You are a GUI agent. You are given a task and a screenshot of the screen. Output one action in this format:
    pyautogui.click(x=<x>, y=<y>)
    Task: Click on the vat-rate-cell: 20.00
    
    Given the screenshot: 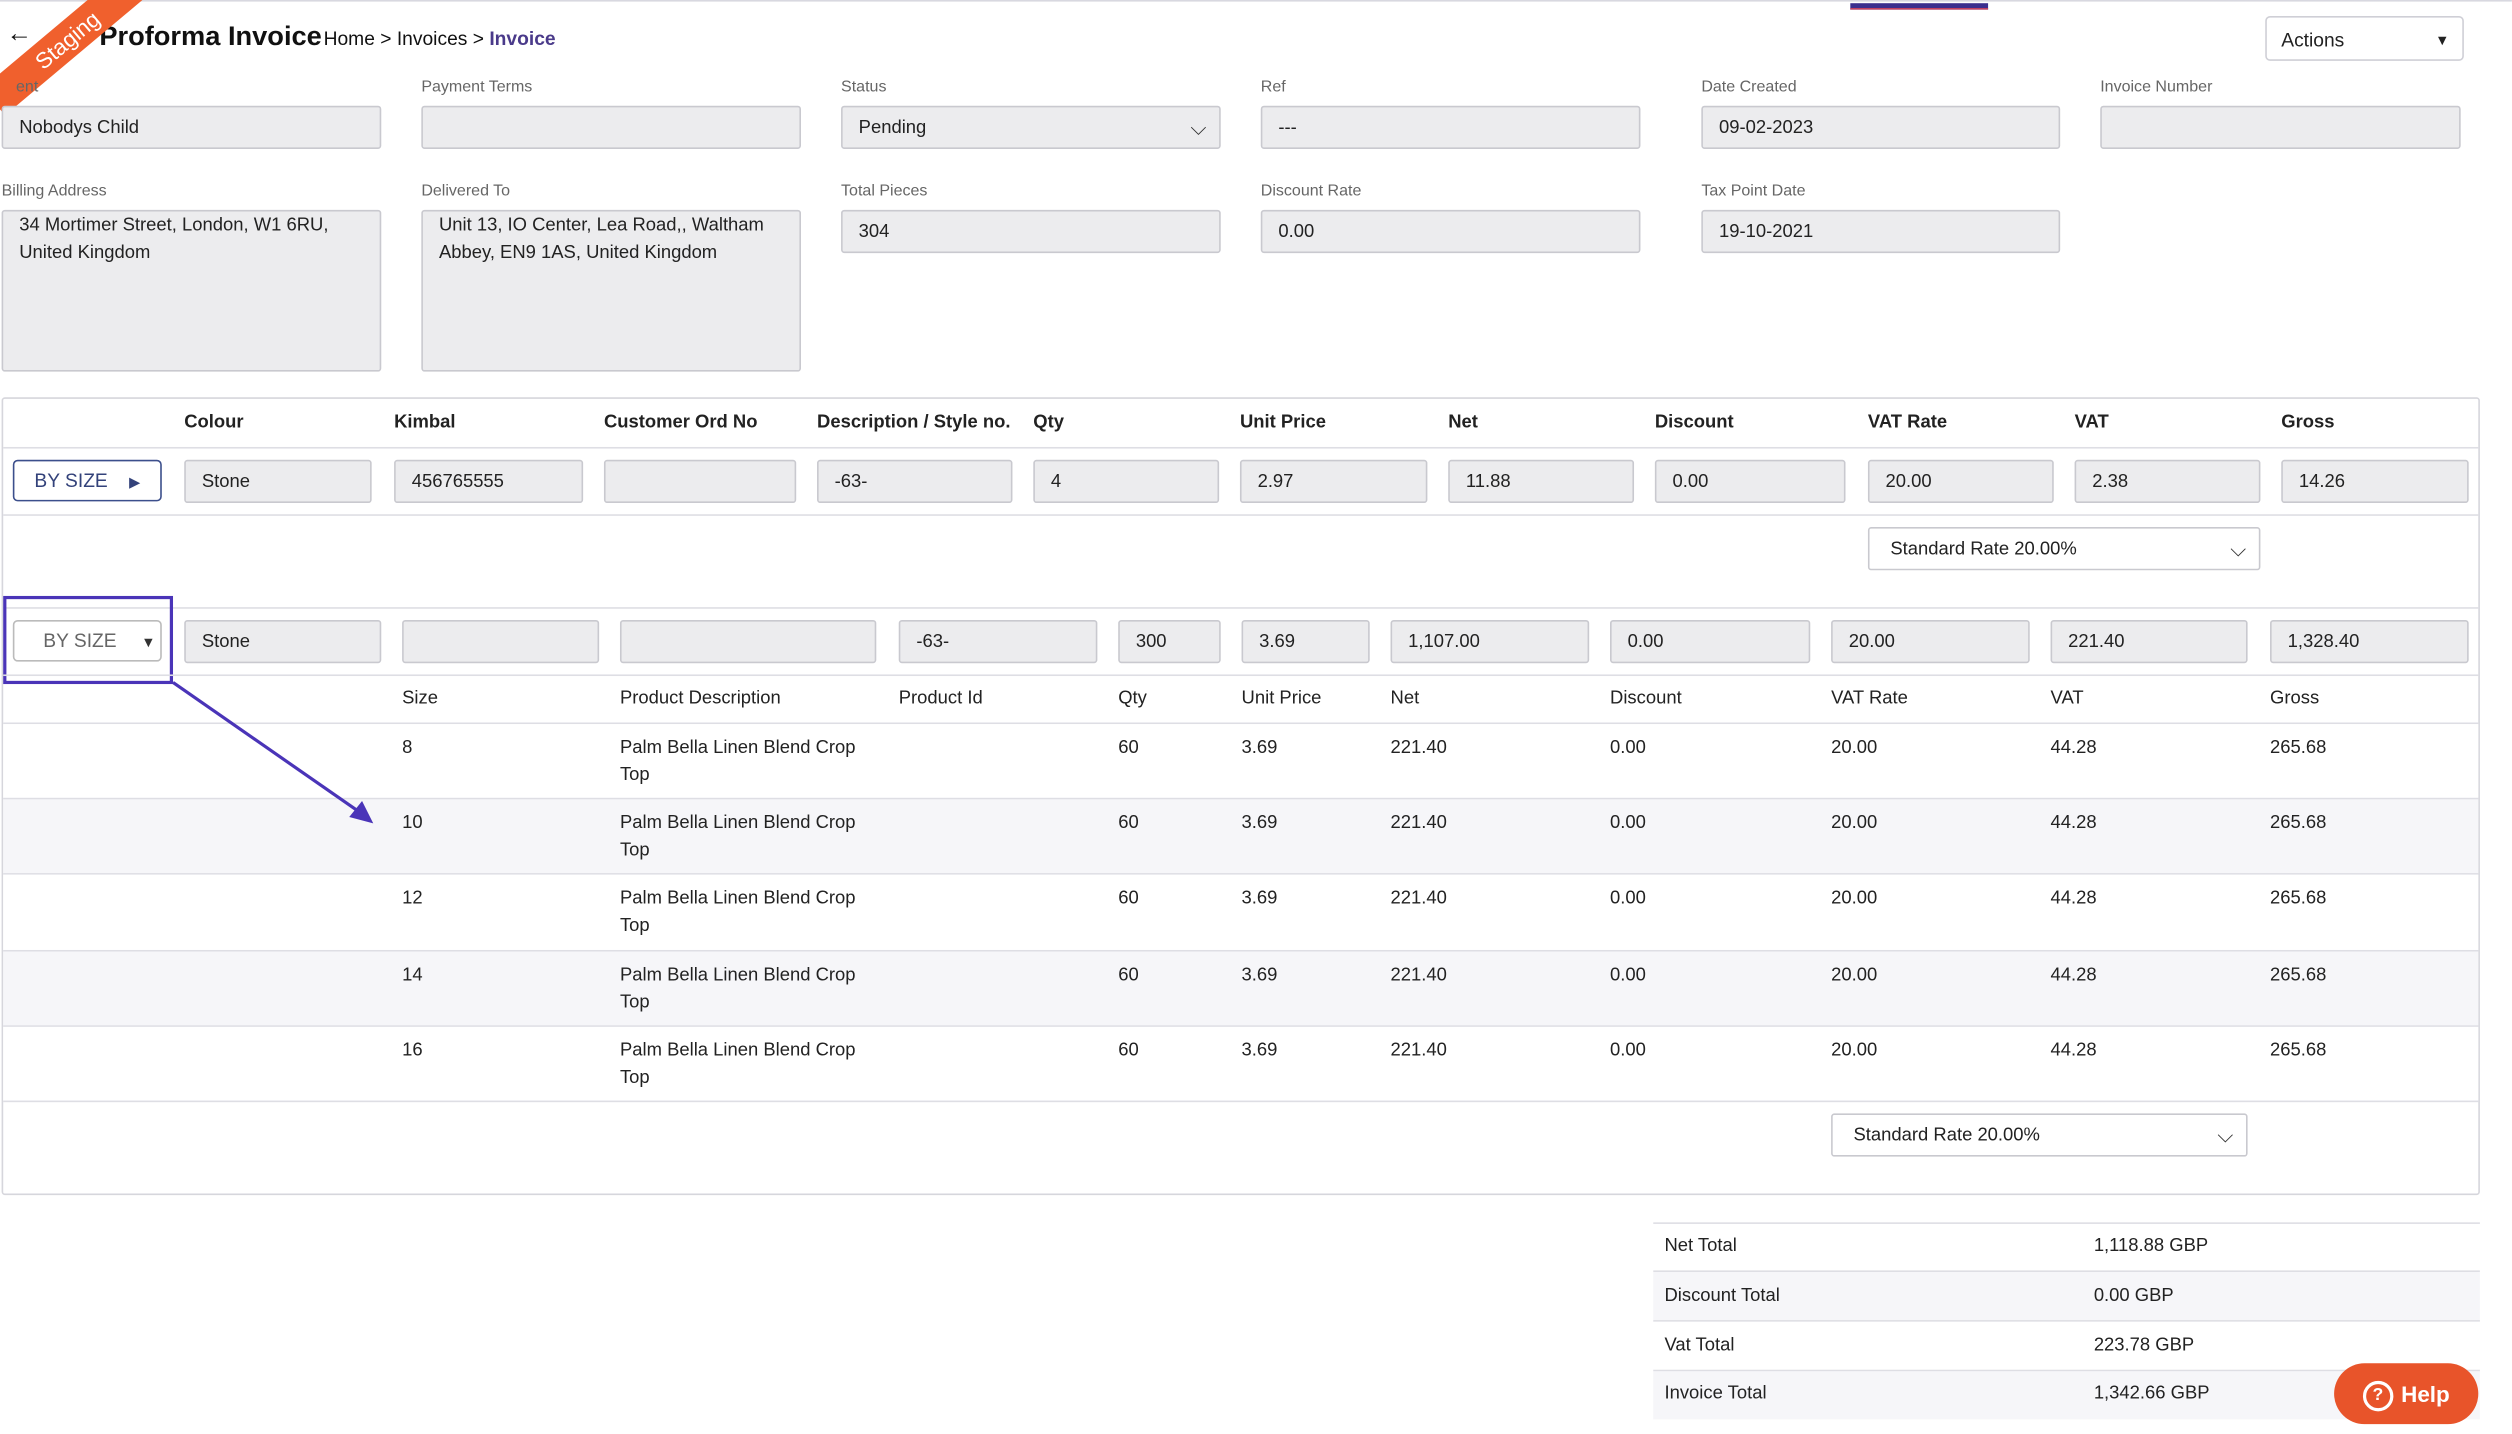 What is the action you would take?
    pyautogui.click(x=1854, y=976)
    